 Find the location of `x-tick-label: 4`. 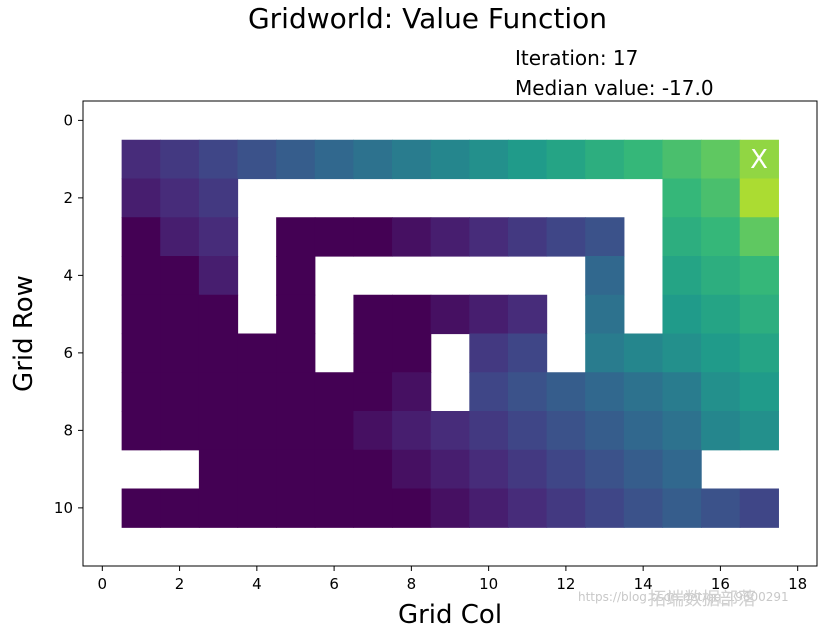

x-tick-label: 4 is located at coordinates (257, 584).